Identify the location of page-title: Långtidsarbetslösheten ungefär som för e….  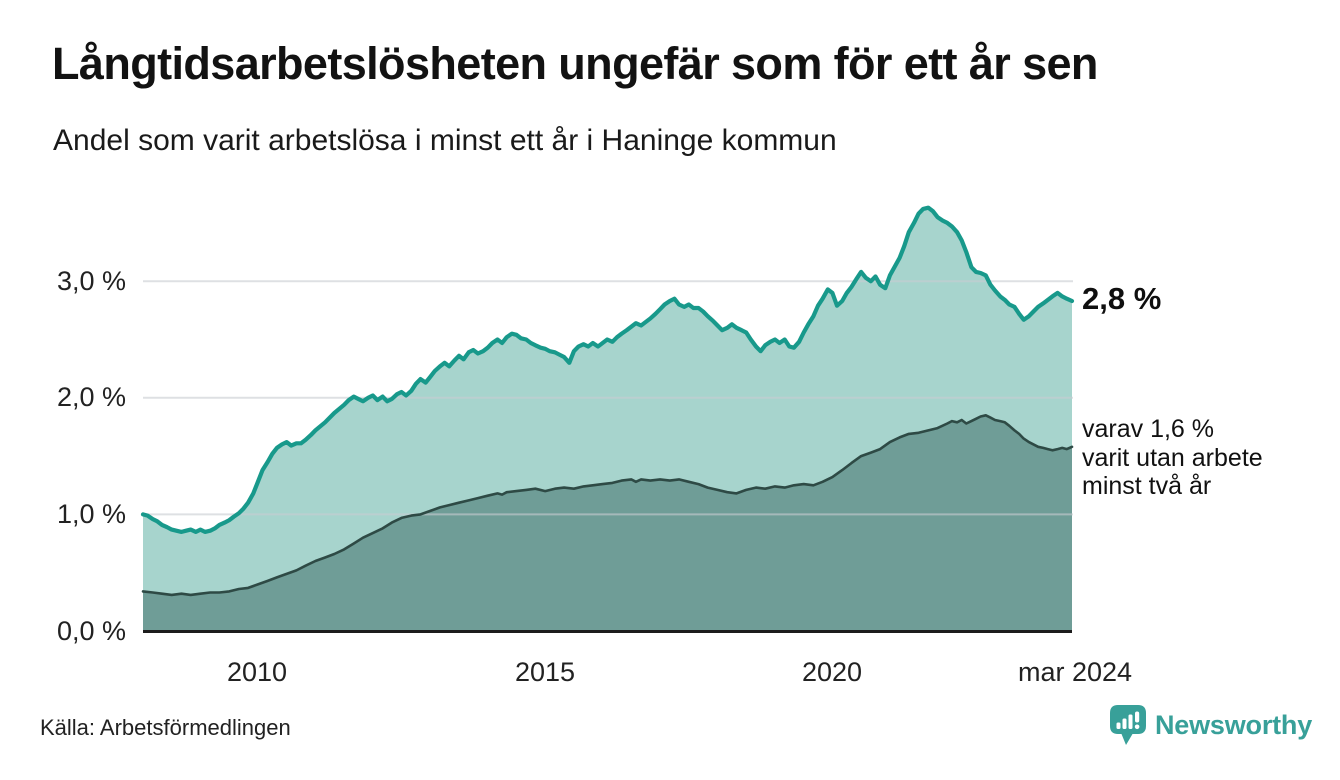
(575, 63).